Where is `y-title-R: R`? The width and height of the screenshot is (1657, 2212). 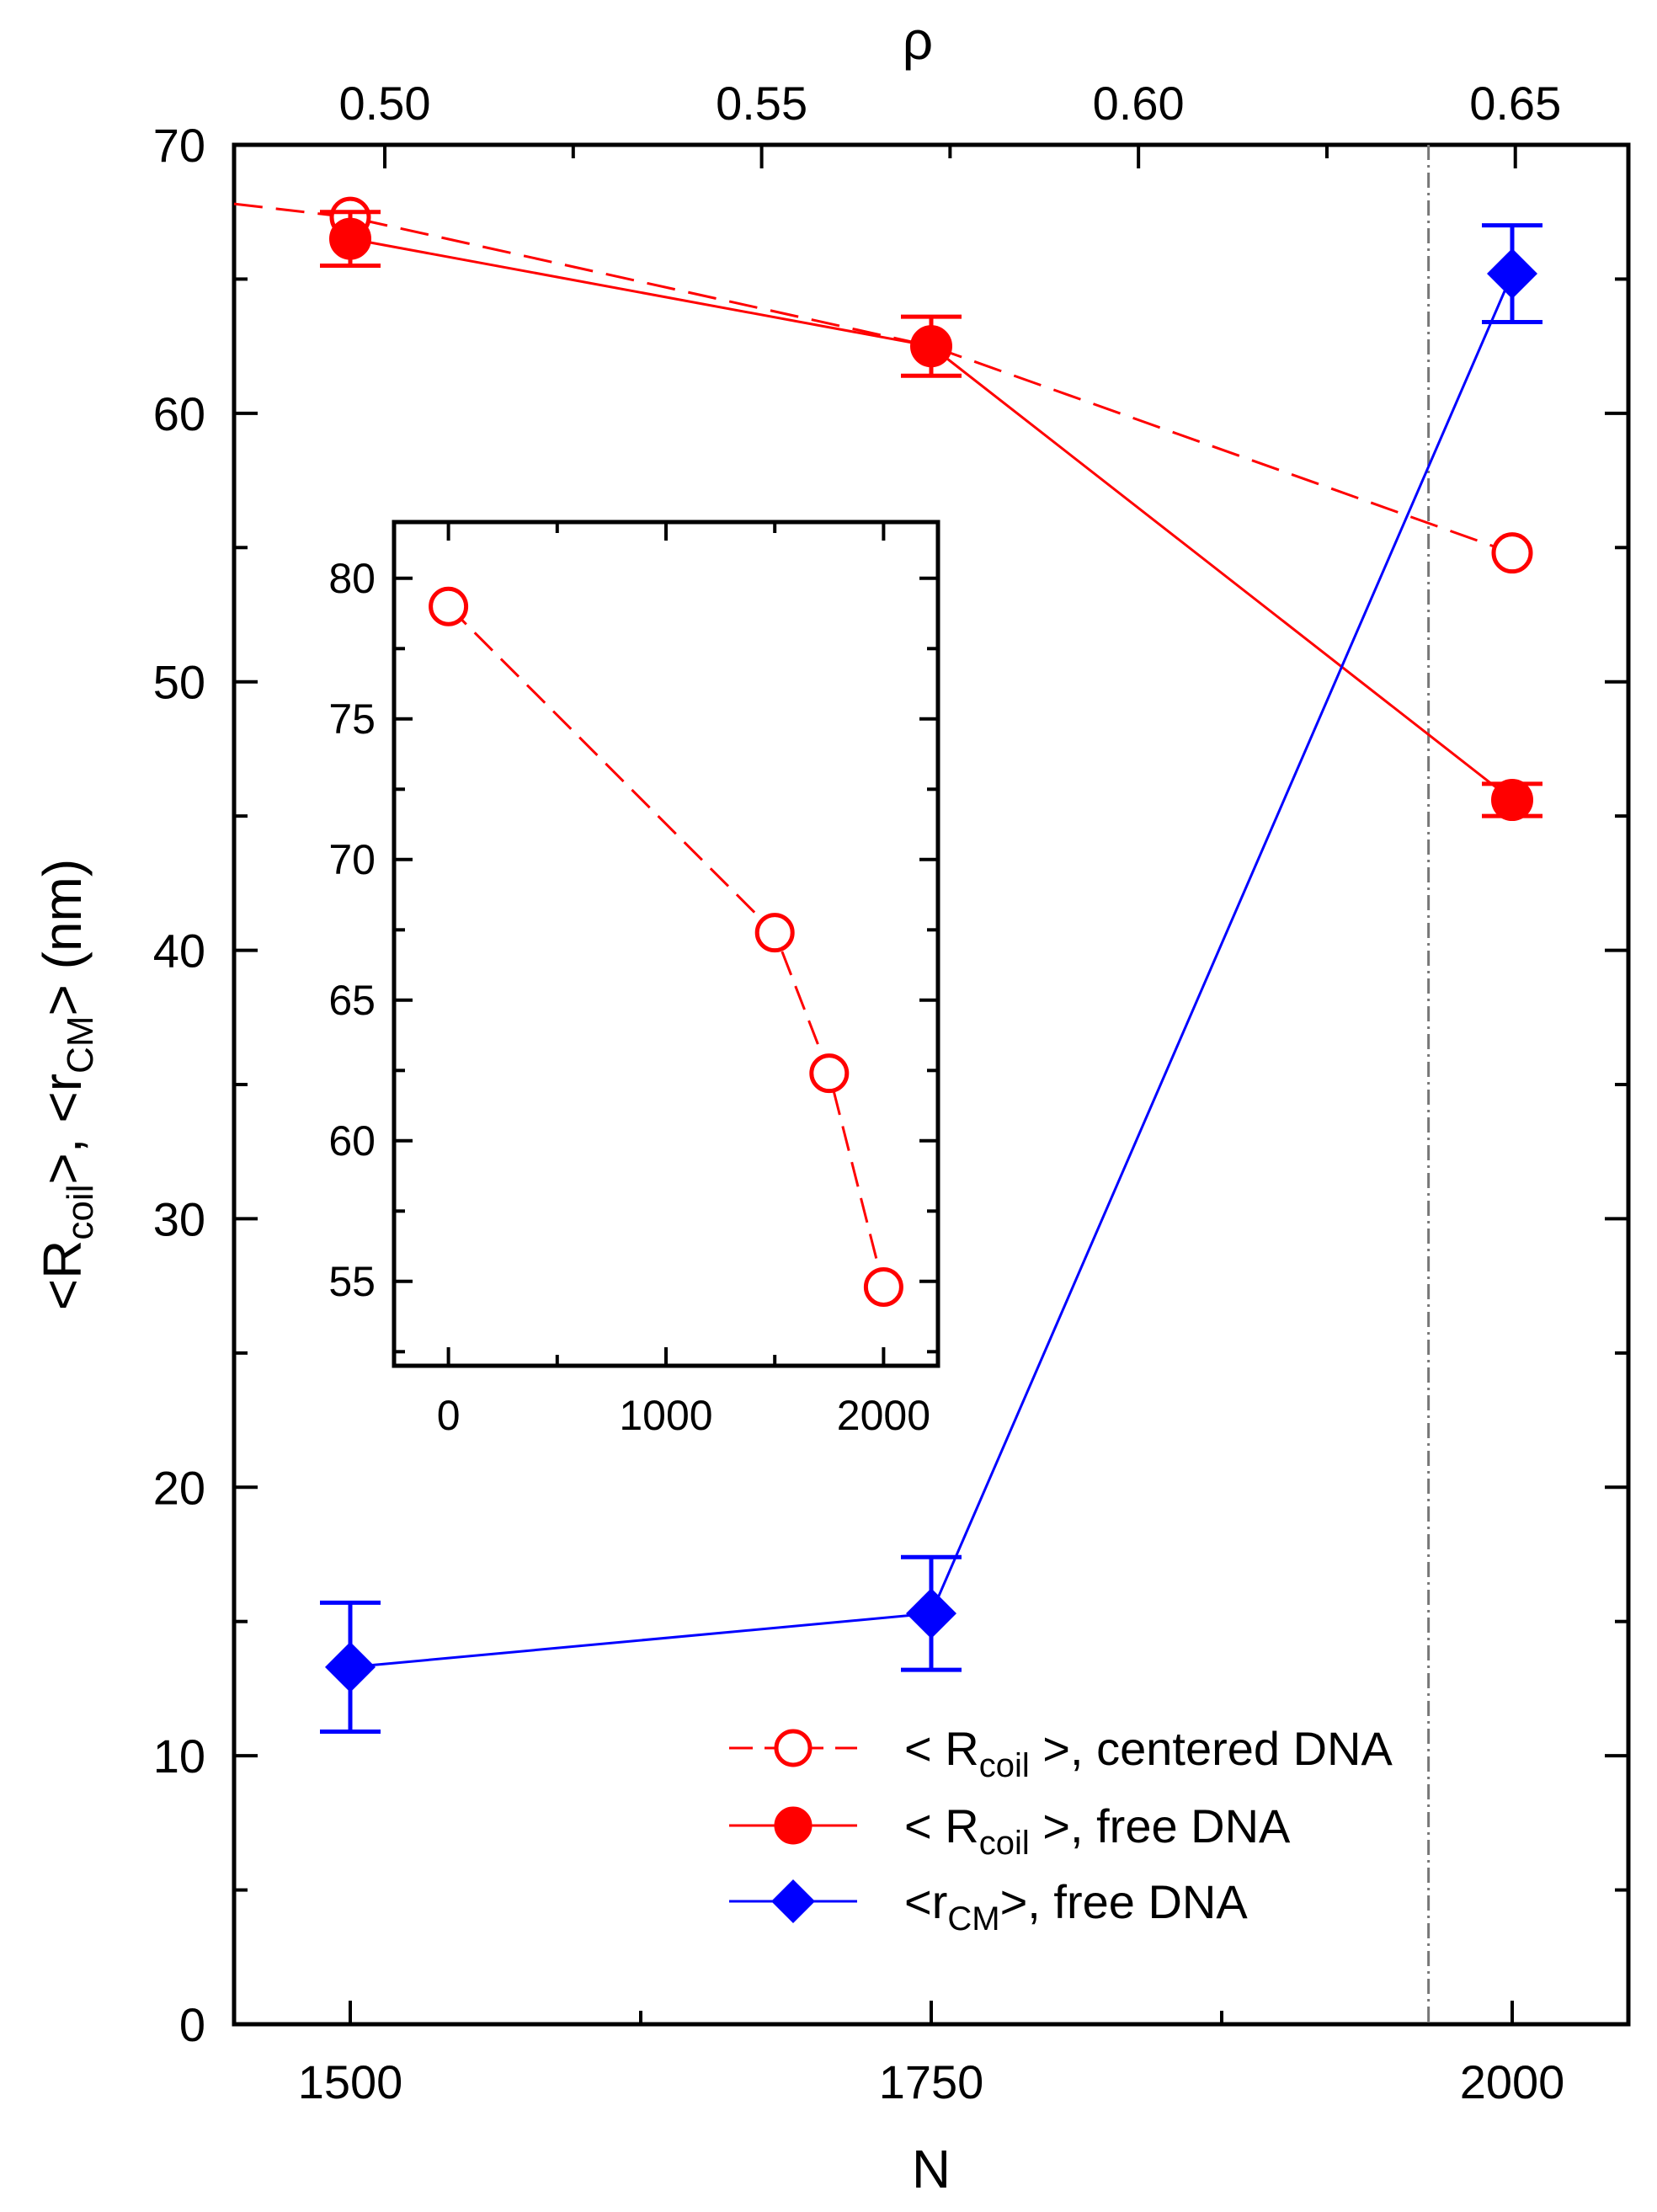 y-title-R: R is located at coordinates (62, 1259).